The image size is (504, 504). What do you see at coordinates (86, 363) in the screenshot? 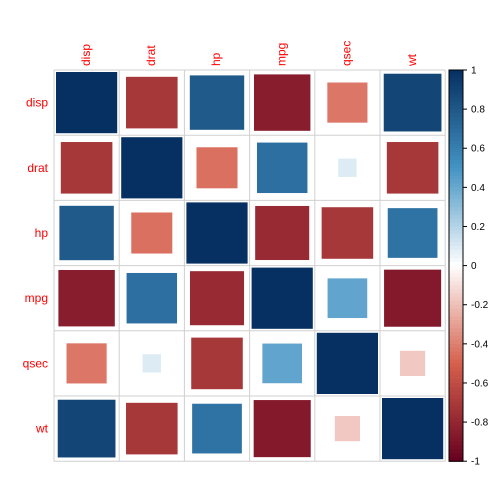
I see `cell-qsec-disp` at bounding box center [86, 363].